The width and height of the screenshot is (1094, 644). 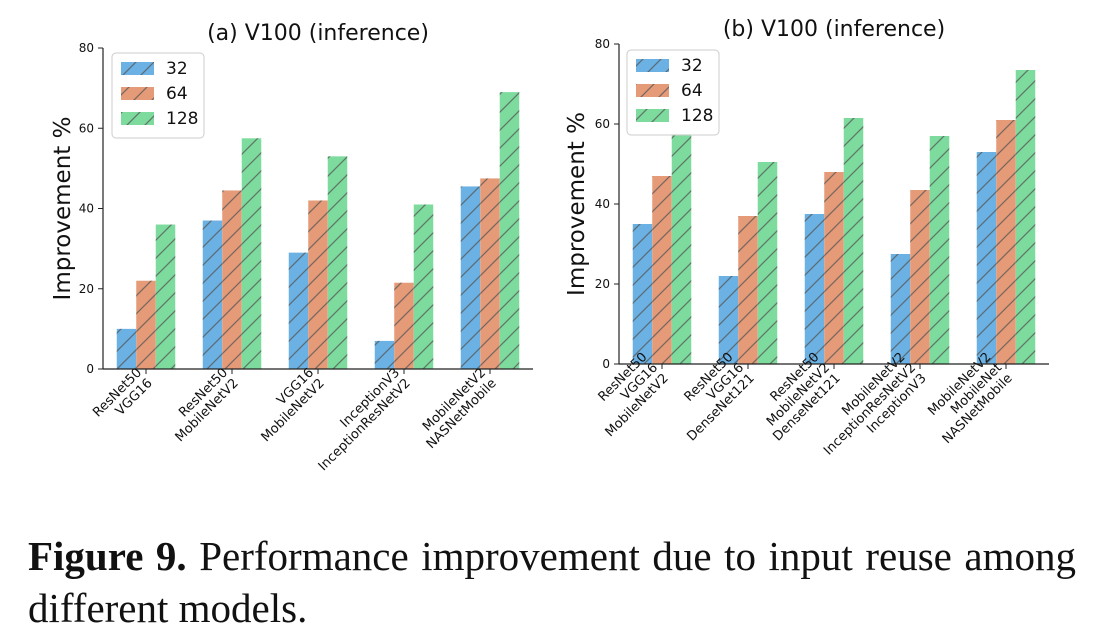 What do you see at coordinates (365, 425) in the screenshot?
I see `x-tick-label-line: InceptionResNetV2` at bounding box center [365, 425].